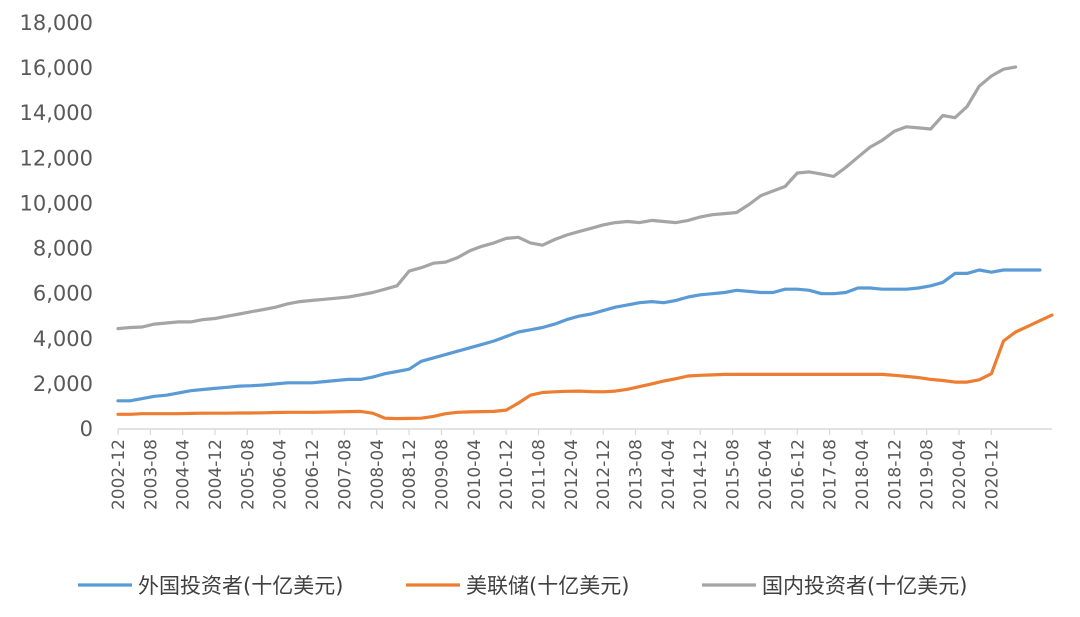  What do you see at coordinates (56, 203) in the screenshot?
I see `y-tick-label: 10,000` at bounding box center [56, 203].